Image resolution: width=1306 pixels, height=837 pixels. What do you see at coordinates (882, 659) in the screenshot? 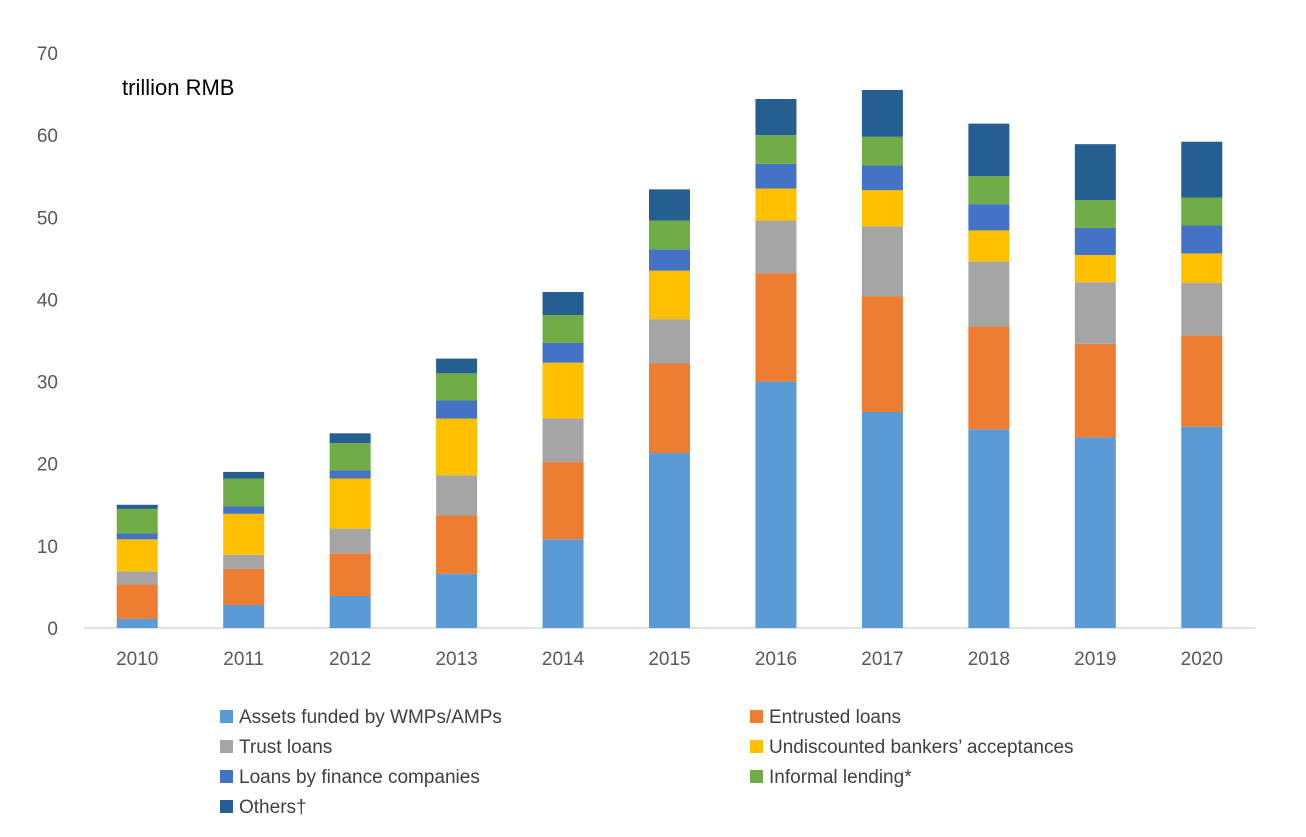
I see `x-tick-label: 2017` at bounding box center [882, 659].